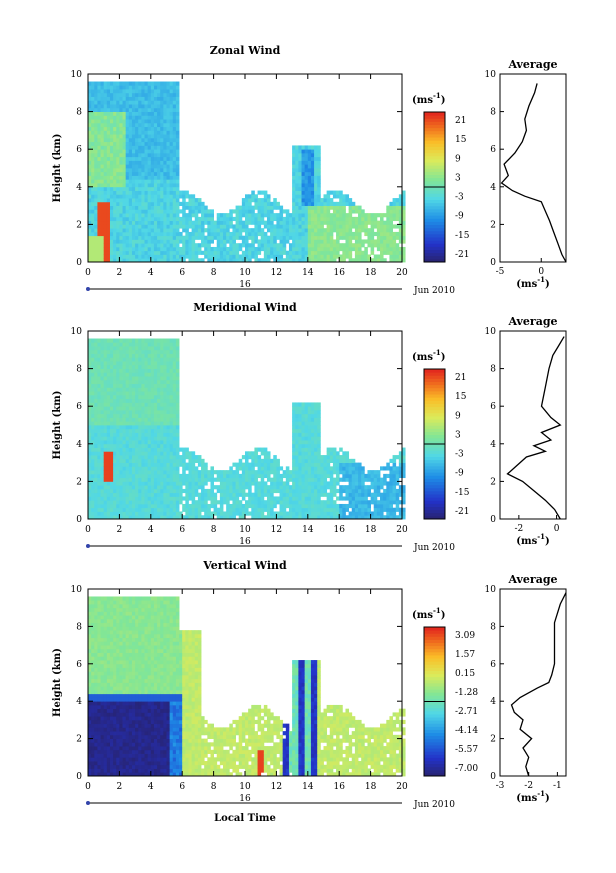 Image resolution: width=616 pixels, height=873 pixels. What do you see at coordinates (79, 188) in the screenshot?
I see `y-tick-label: 4` at bounding box center [79, 188].